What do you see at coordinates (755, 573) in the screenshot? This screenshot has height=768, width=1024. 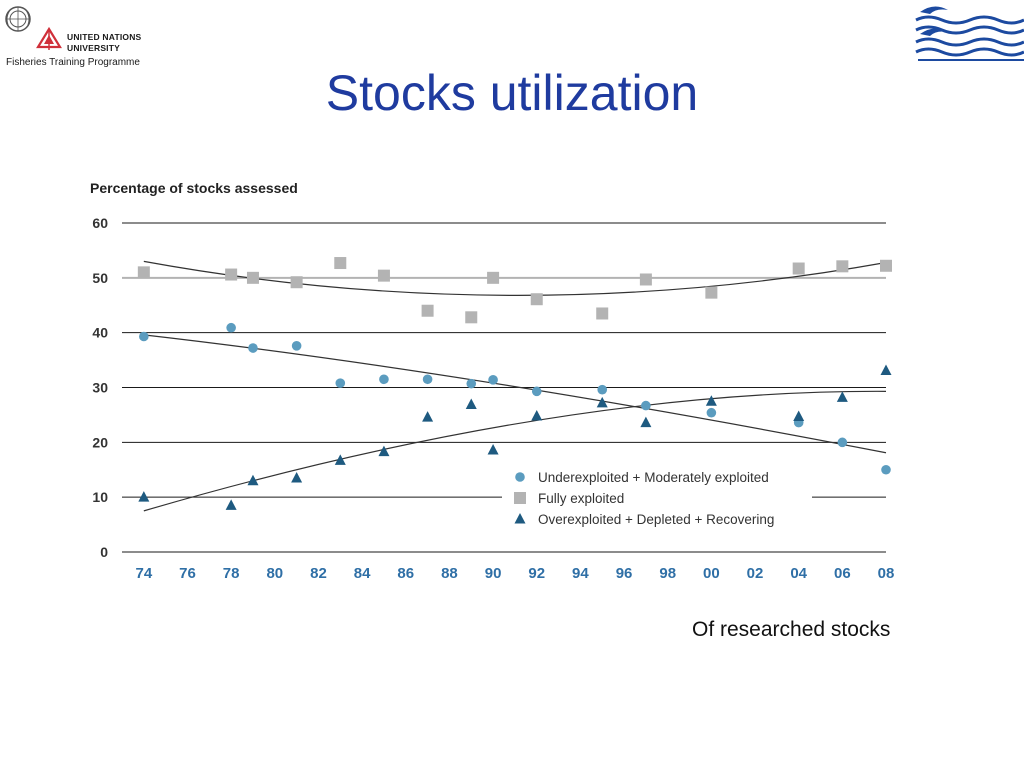 I see `x-tick-label: 02` at bounding box center [755, 573].